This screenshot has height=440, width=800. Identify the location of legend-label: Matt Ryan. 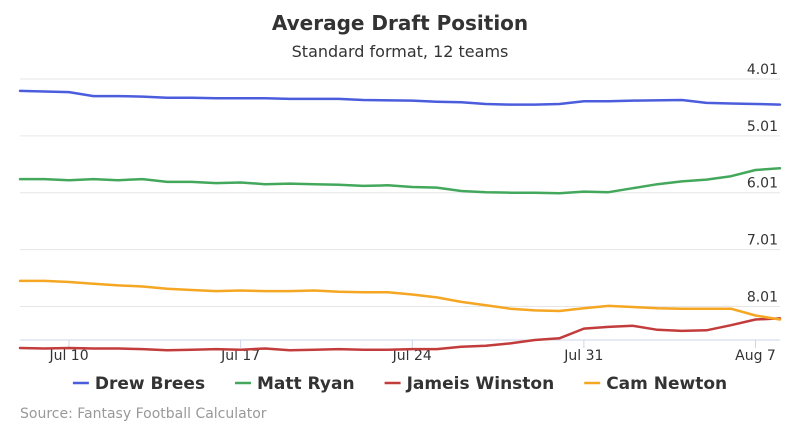
(306, 384).